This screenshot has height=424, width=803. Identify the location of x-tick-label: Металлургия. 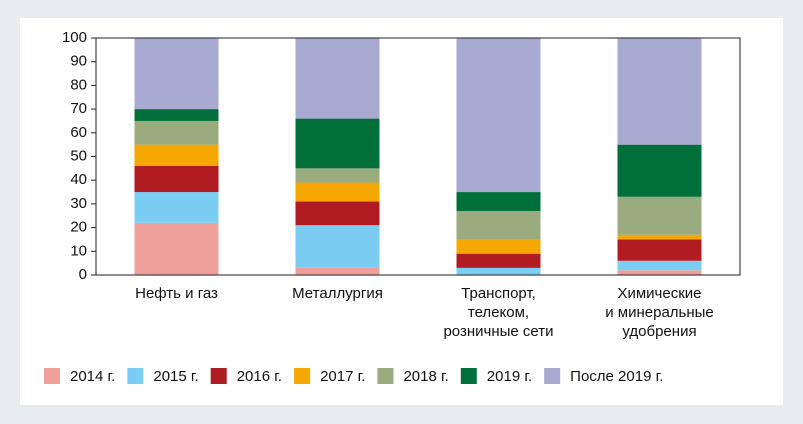
(337, 293).